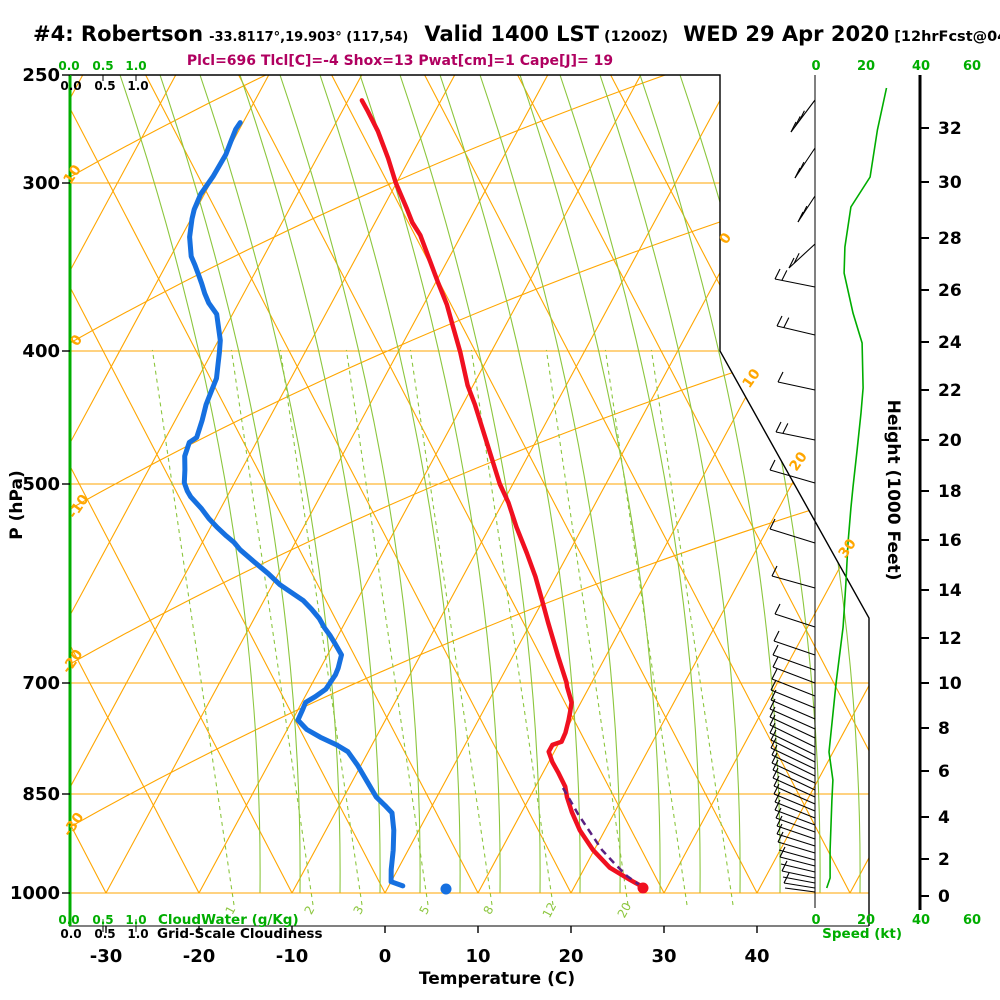 The height and width of the screenshot is (1000, 1000). What do you see at coordinates (41, 351) in the screenshot?
I see `pressure-tick-label: 400` at bounding box center [41, 351].